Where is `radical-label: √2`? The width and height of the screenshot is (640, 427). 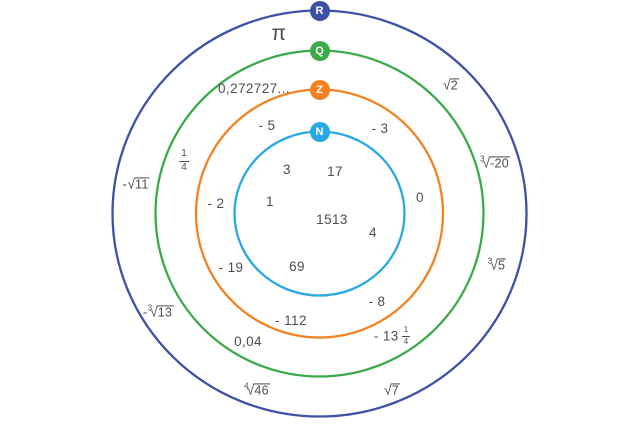
radical-label: √2 is located at coordinates (451, 84).